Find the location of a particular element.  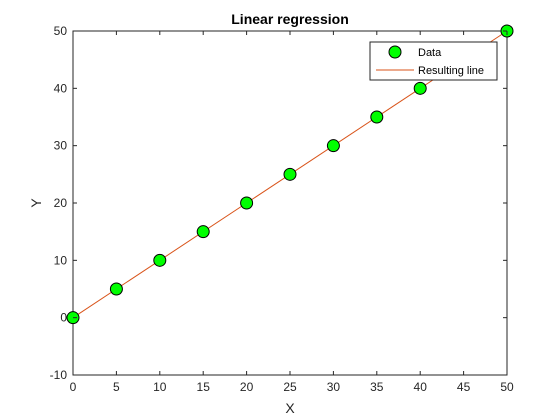

y-tick-label: -10 is located at coordinates (59, 375).